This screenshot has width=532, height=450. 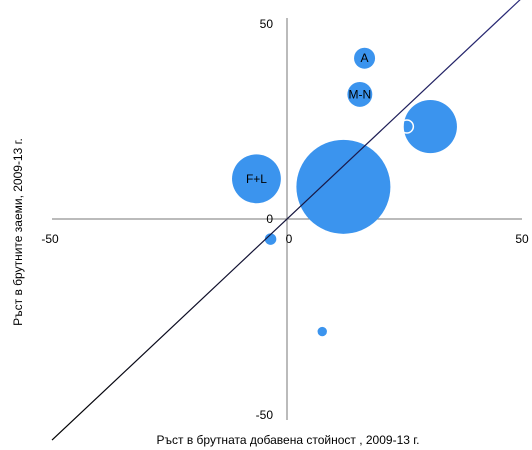 What do you see at coordinates (289, 239) in the screenshot?
I see `x-tick-label-1: 0` at bounding box center [289, 239].